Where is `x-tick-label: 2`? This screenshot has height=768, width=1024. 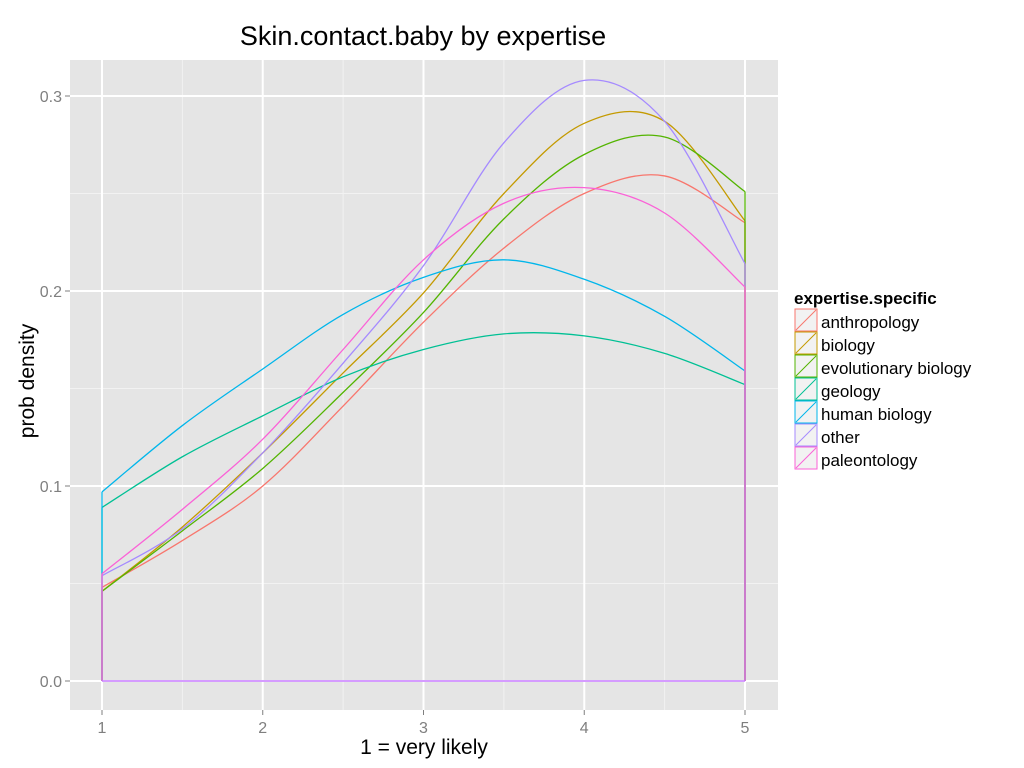 x-tick-label: 2 is located at coordinates (262, 728).